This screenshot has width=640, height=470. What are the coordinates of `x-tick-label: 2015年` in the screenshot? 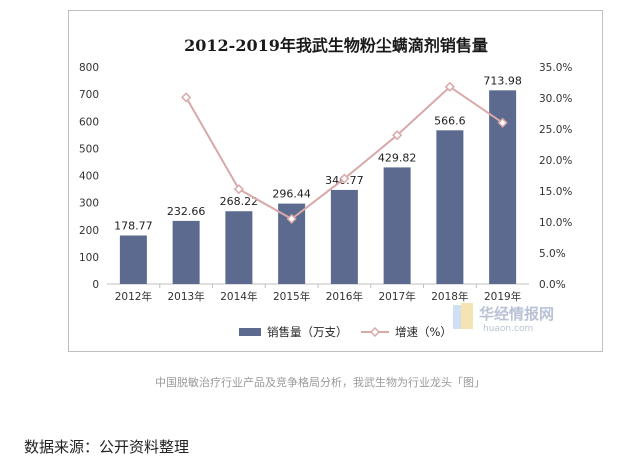 It's located at (291, 296).